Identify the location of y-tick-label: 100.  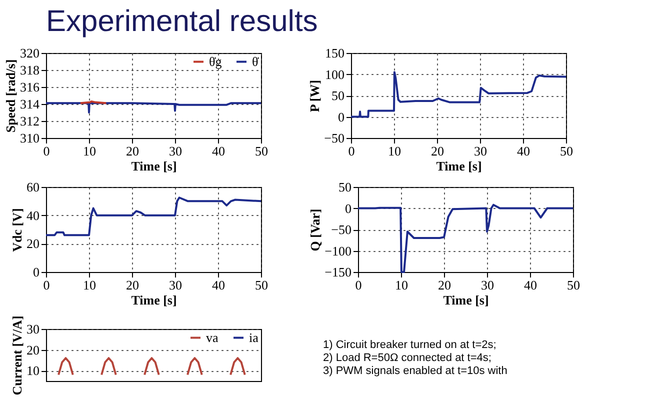
(334, 74).